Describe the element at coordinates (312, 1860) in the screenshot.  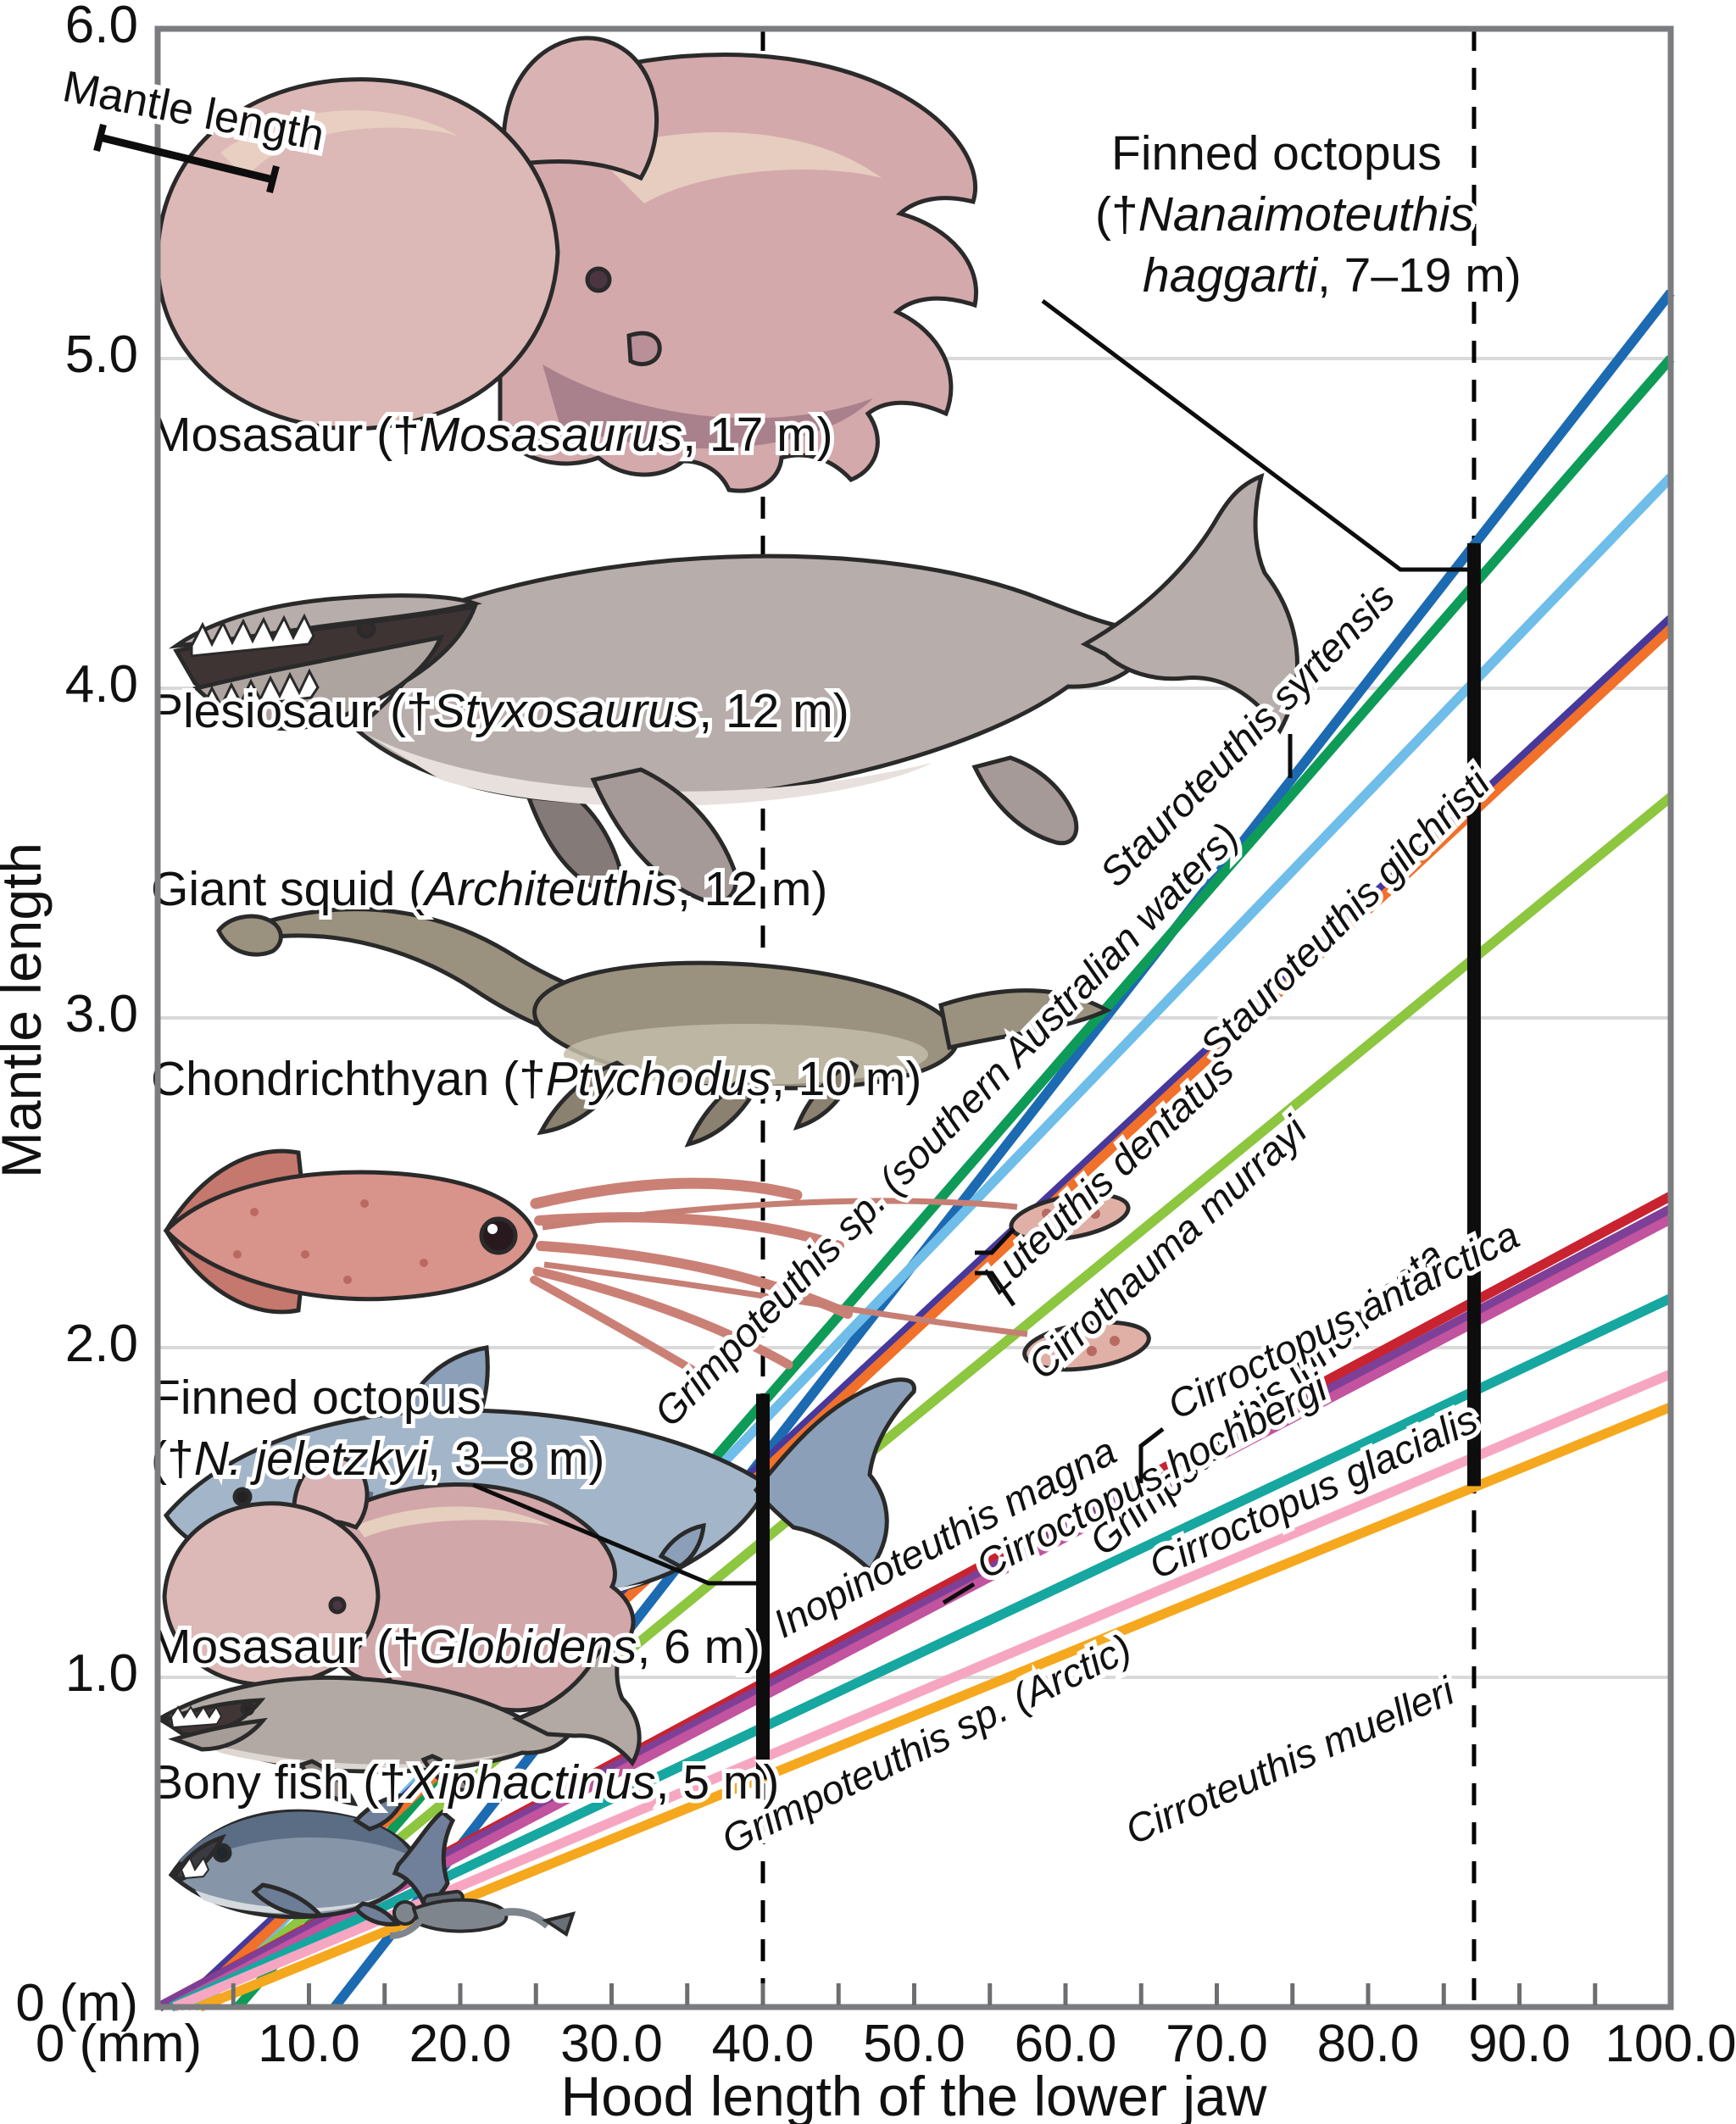
I see `illustration-xiphactinus` at that location.